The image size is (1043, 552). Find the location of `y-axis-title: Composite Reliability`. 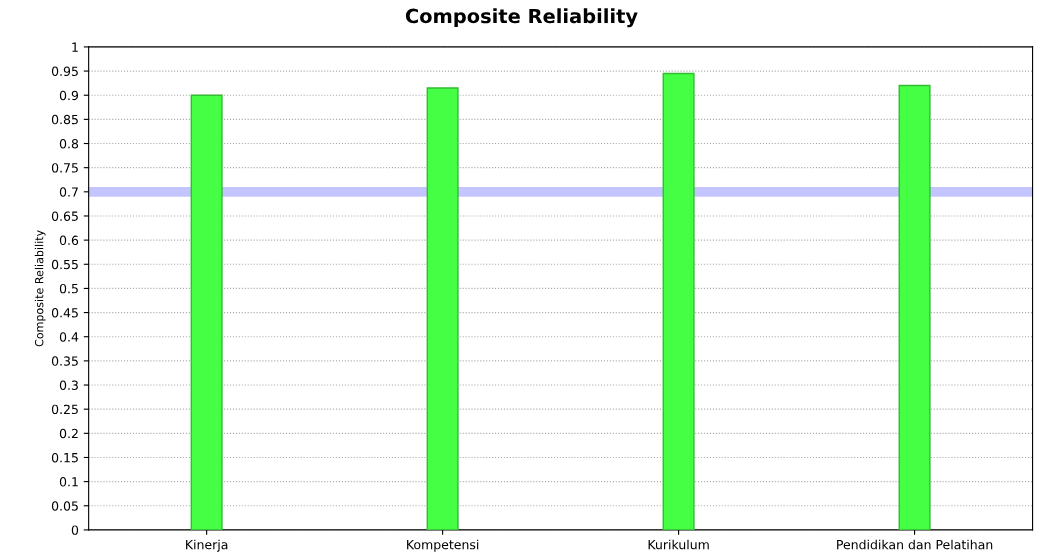

y-axis-title: Composite Reliability is located at coordinates (40, 288).